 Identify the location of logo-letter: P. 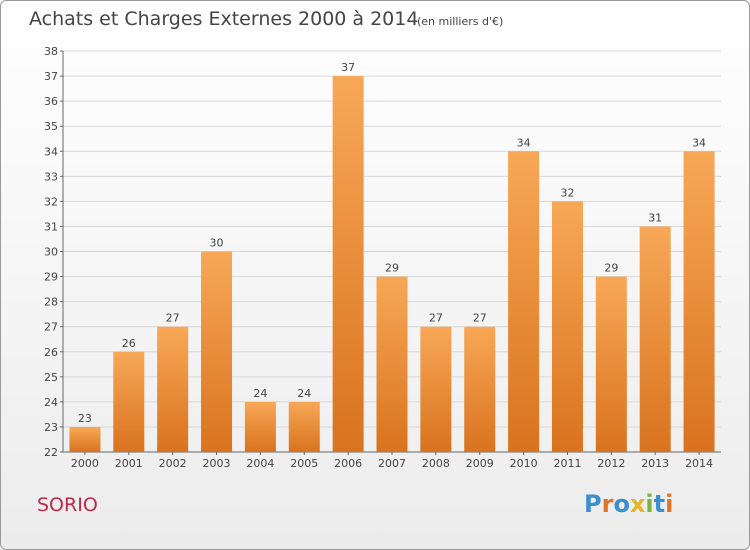
(593, 504).